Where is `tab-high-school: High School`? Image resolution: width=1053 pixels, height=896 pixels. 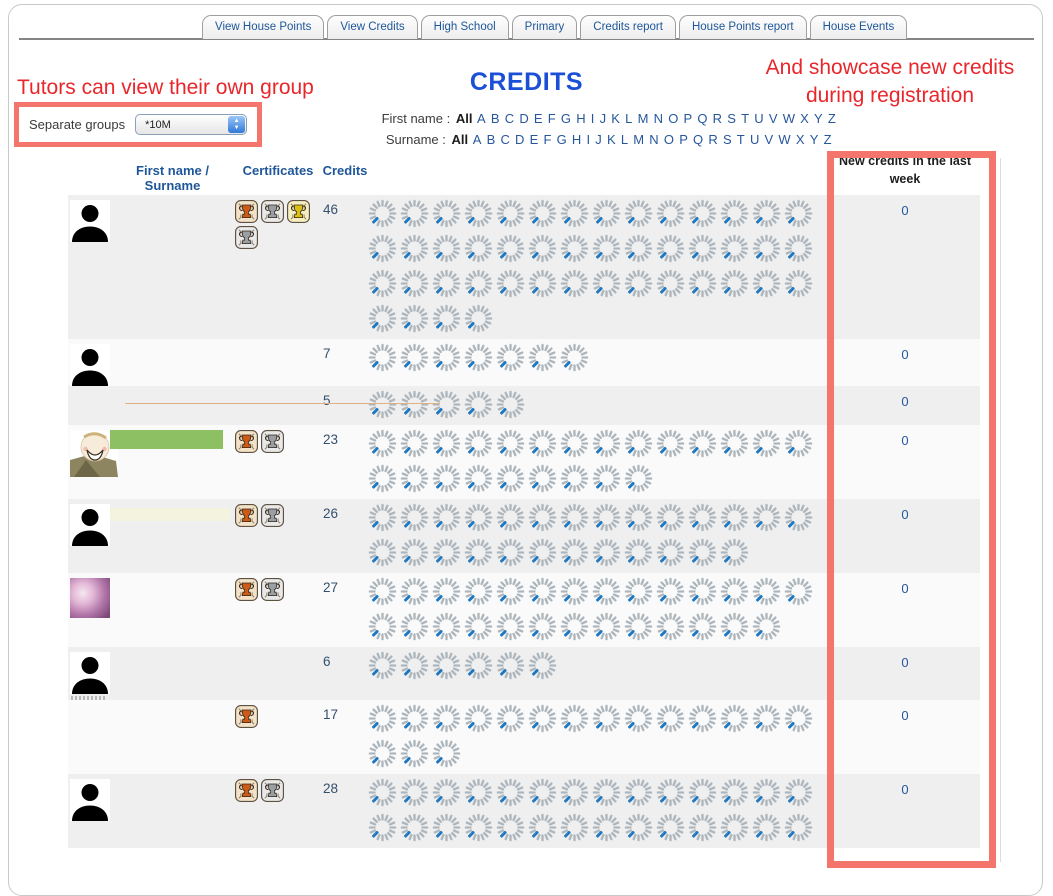 tab-high-school: High School is located at coordinates (464, 27).